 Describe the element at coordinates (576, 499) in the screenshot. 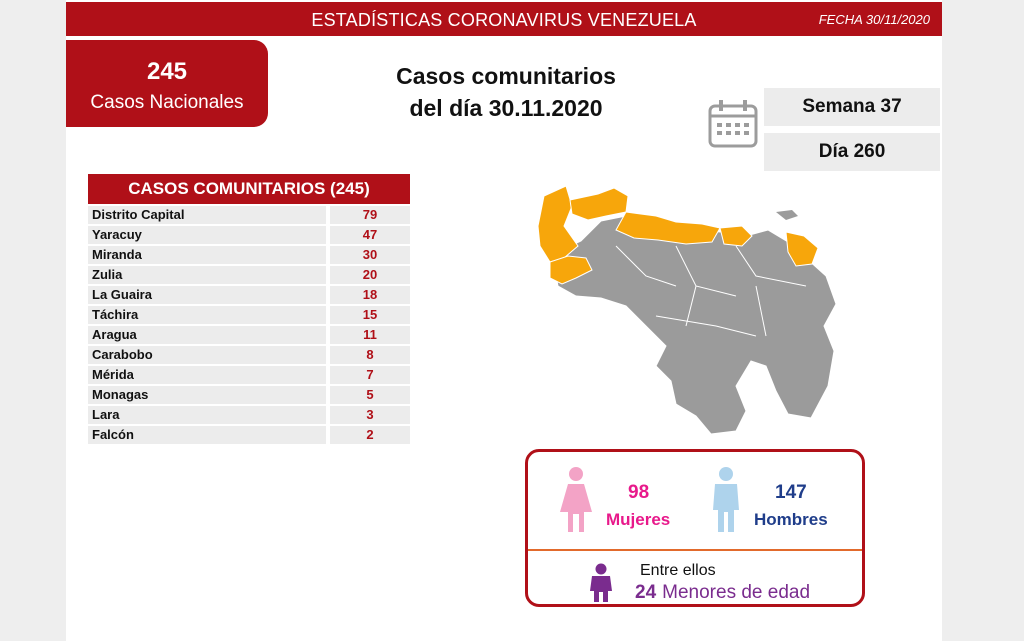

I see `woman-icon` at that location.